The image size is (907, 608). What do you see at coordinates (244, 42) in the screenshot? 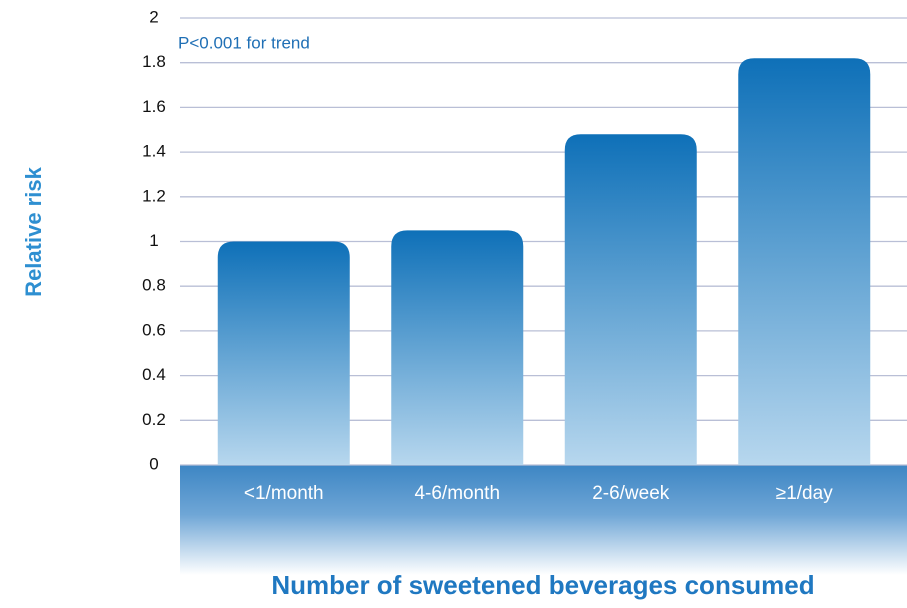
I see `annotation: P<0.001 for trend` at bounding box center [244, 42].